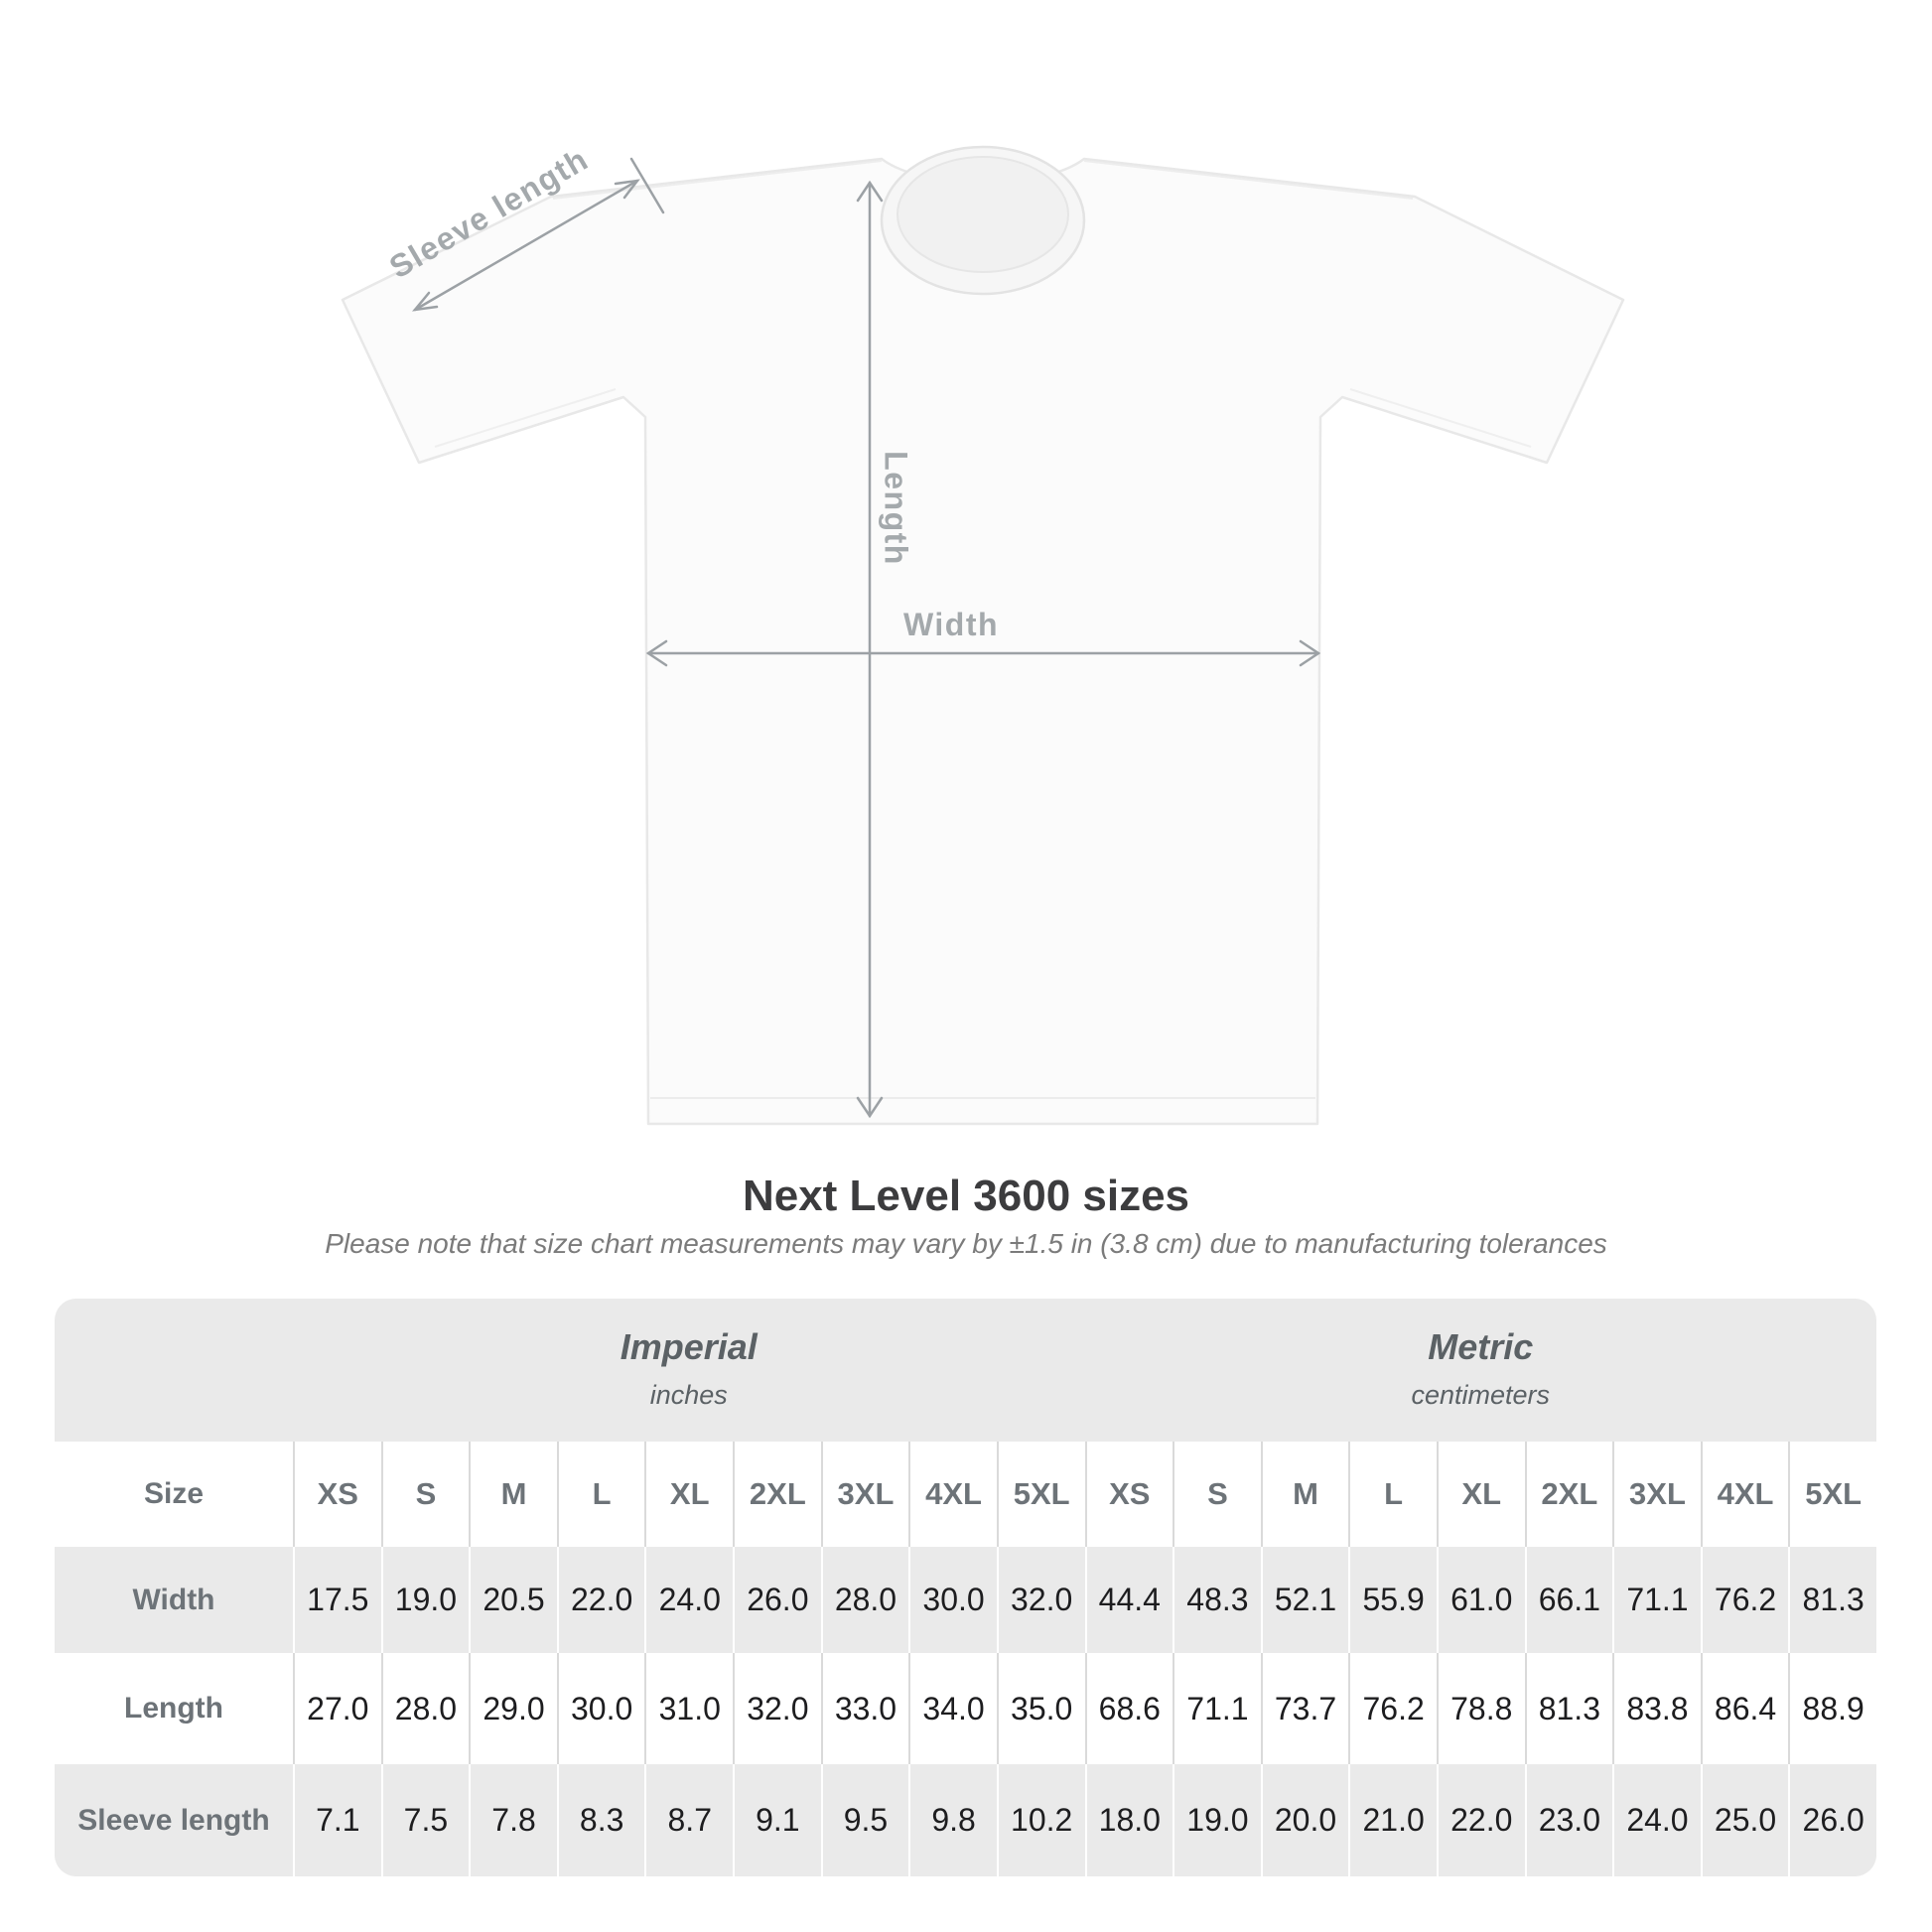 The width and height of the screenshot is (1932, 1932). Describe the element at coordinates (1745, 1709) in the screenshot. I see `measurement-value: 86.4` at that location.